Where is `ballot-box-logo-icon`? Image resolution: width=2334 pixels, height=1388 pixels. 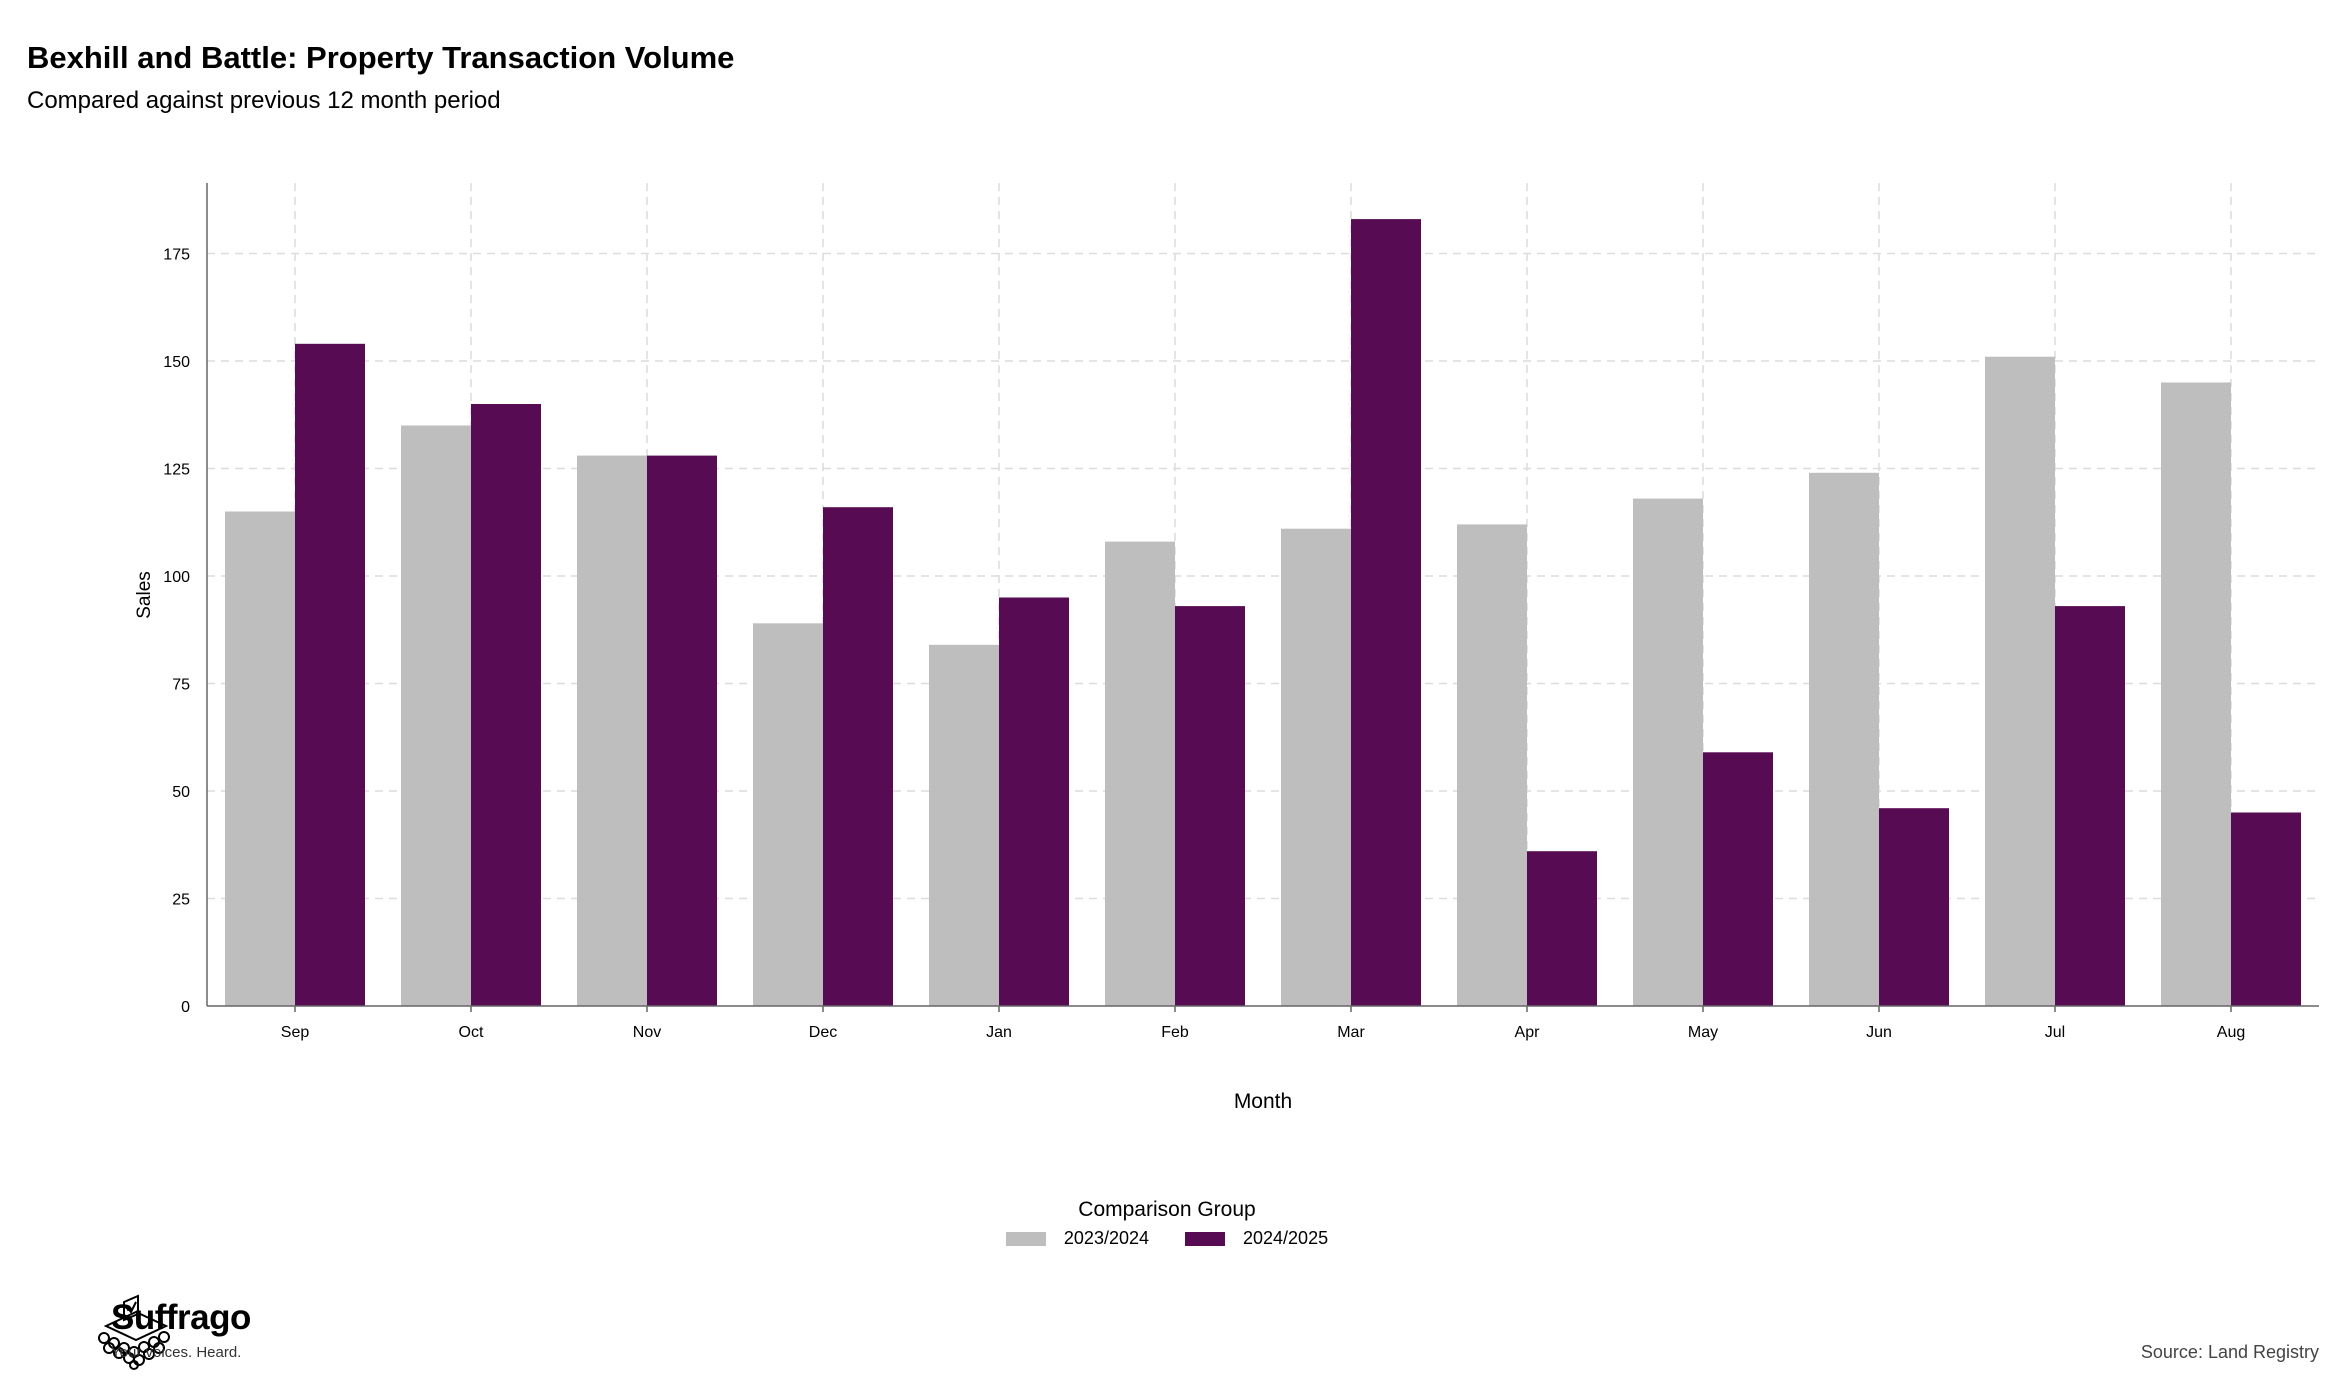 ballot-box-logo-icon is located at coordinates (134, 1332).